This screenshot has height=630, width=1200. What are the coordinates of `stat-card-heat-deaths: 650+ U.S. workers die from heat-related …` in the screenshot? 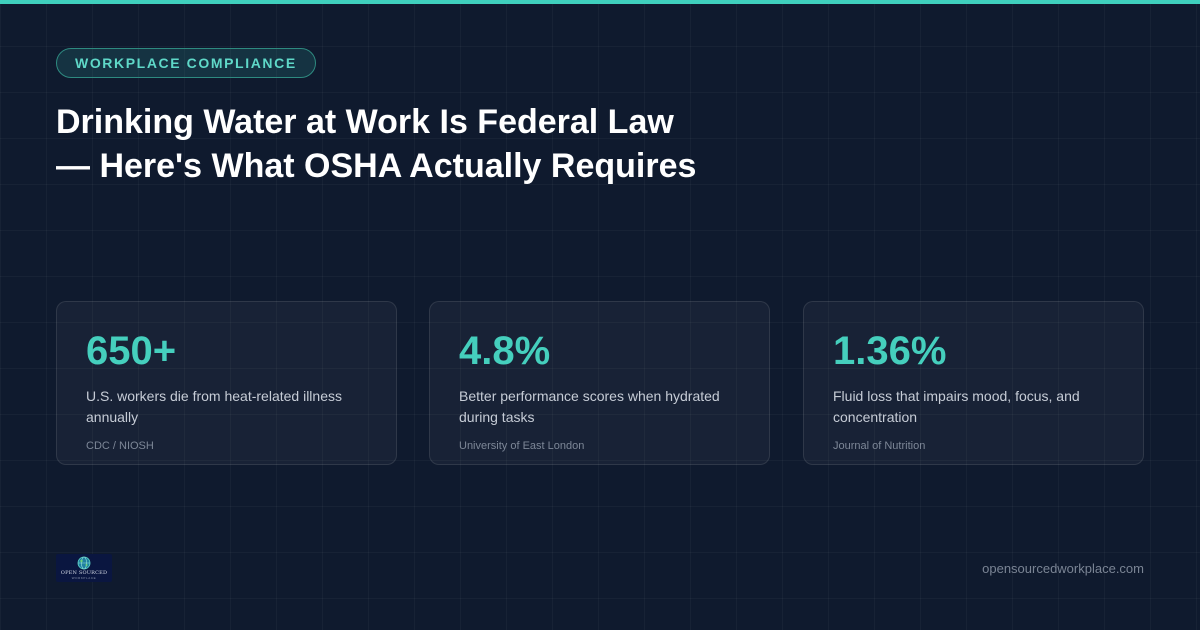 It's located at (226, 383).